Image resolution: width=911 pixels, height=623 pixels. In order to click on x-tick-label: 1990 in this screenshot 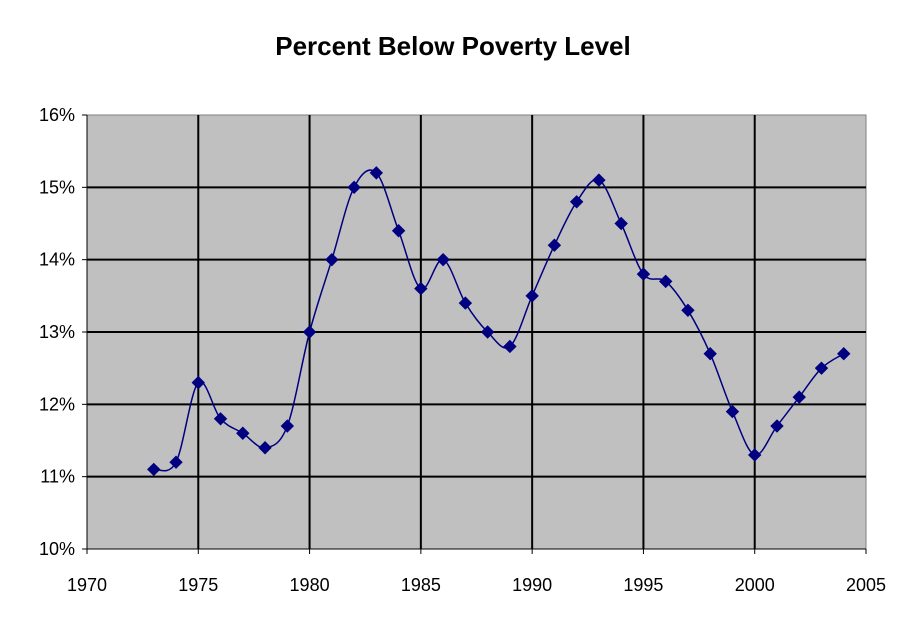, I will do `click(532, 585)`.